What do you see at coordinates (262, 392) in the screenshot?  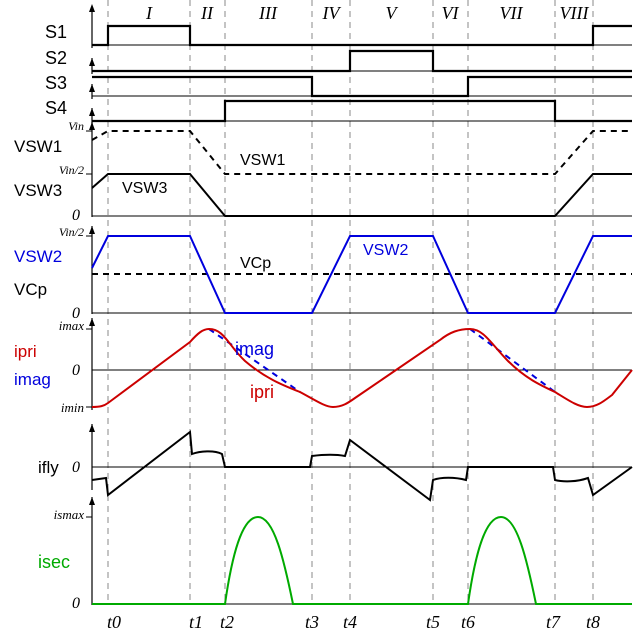 I see `curve-label-ipri: ipri` at bounding box center [262, 392].